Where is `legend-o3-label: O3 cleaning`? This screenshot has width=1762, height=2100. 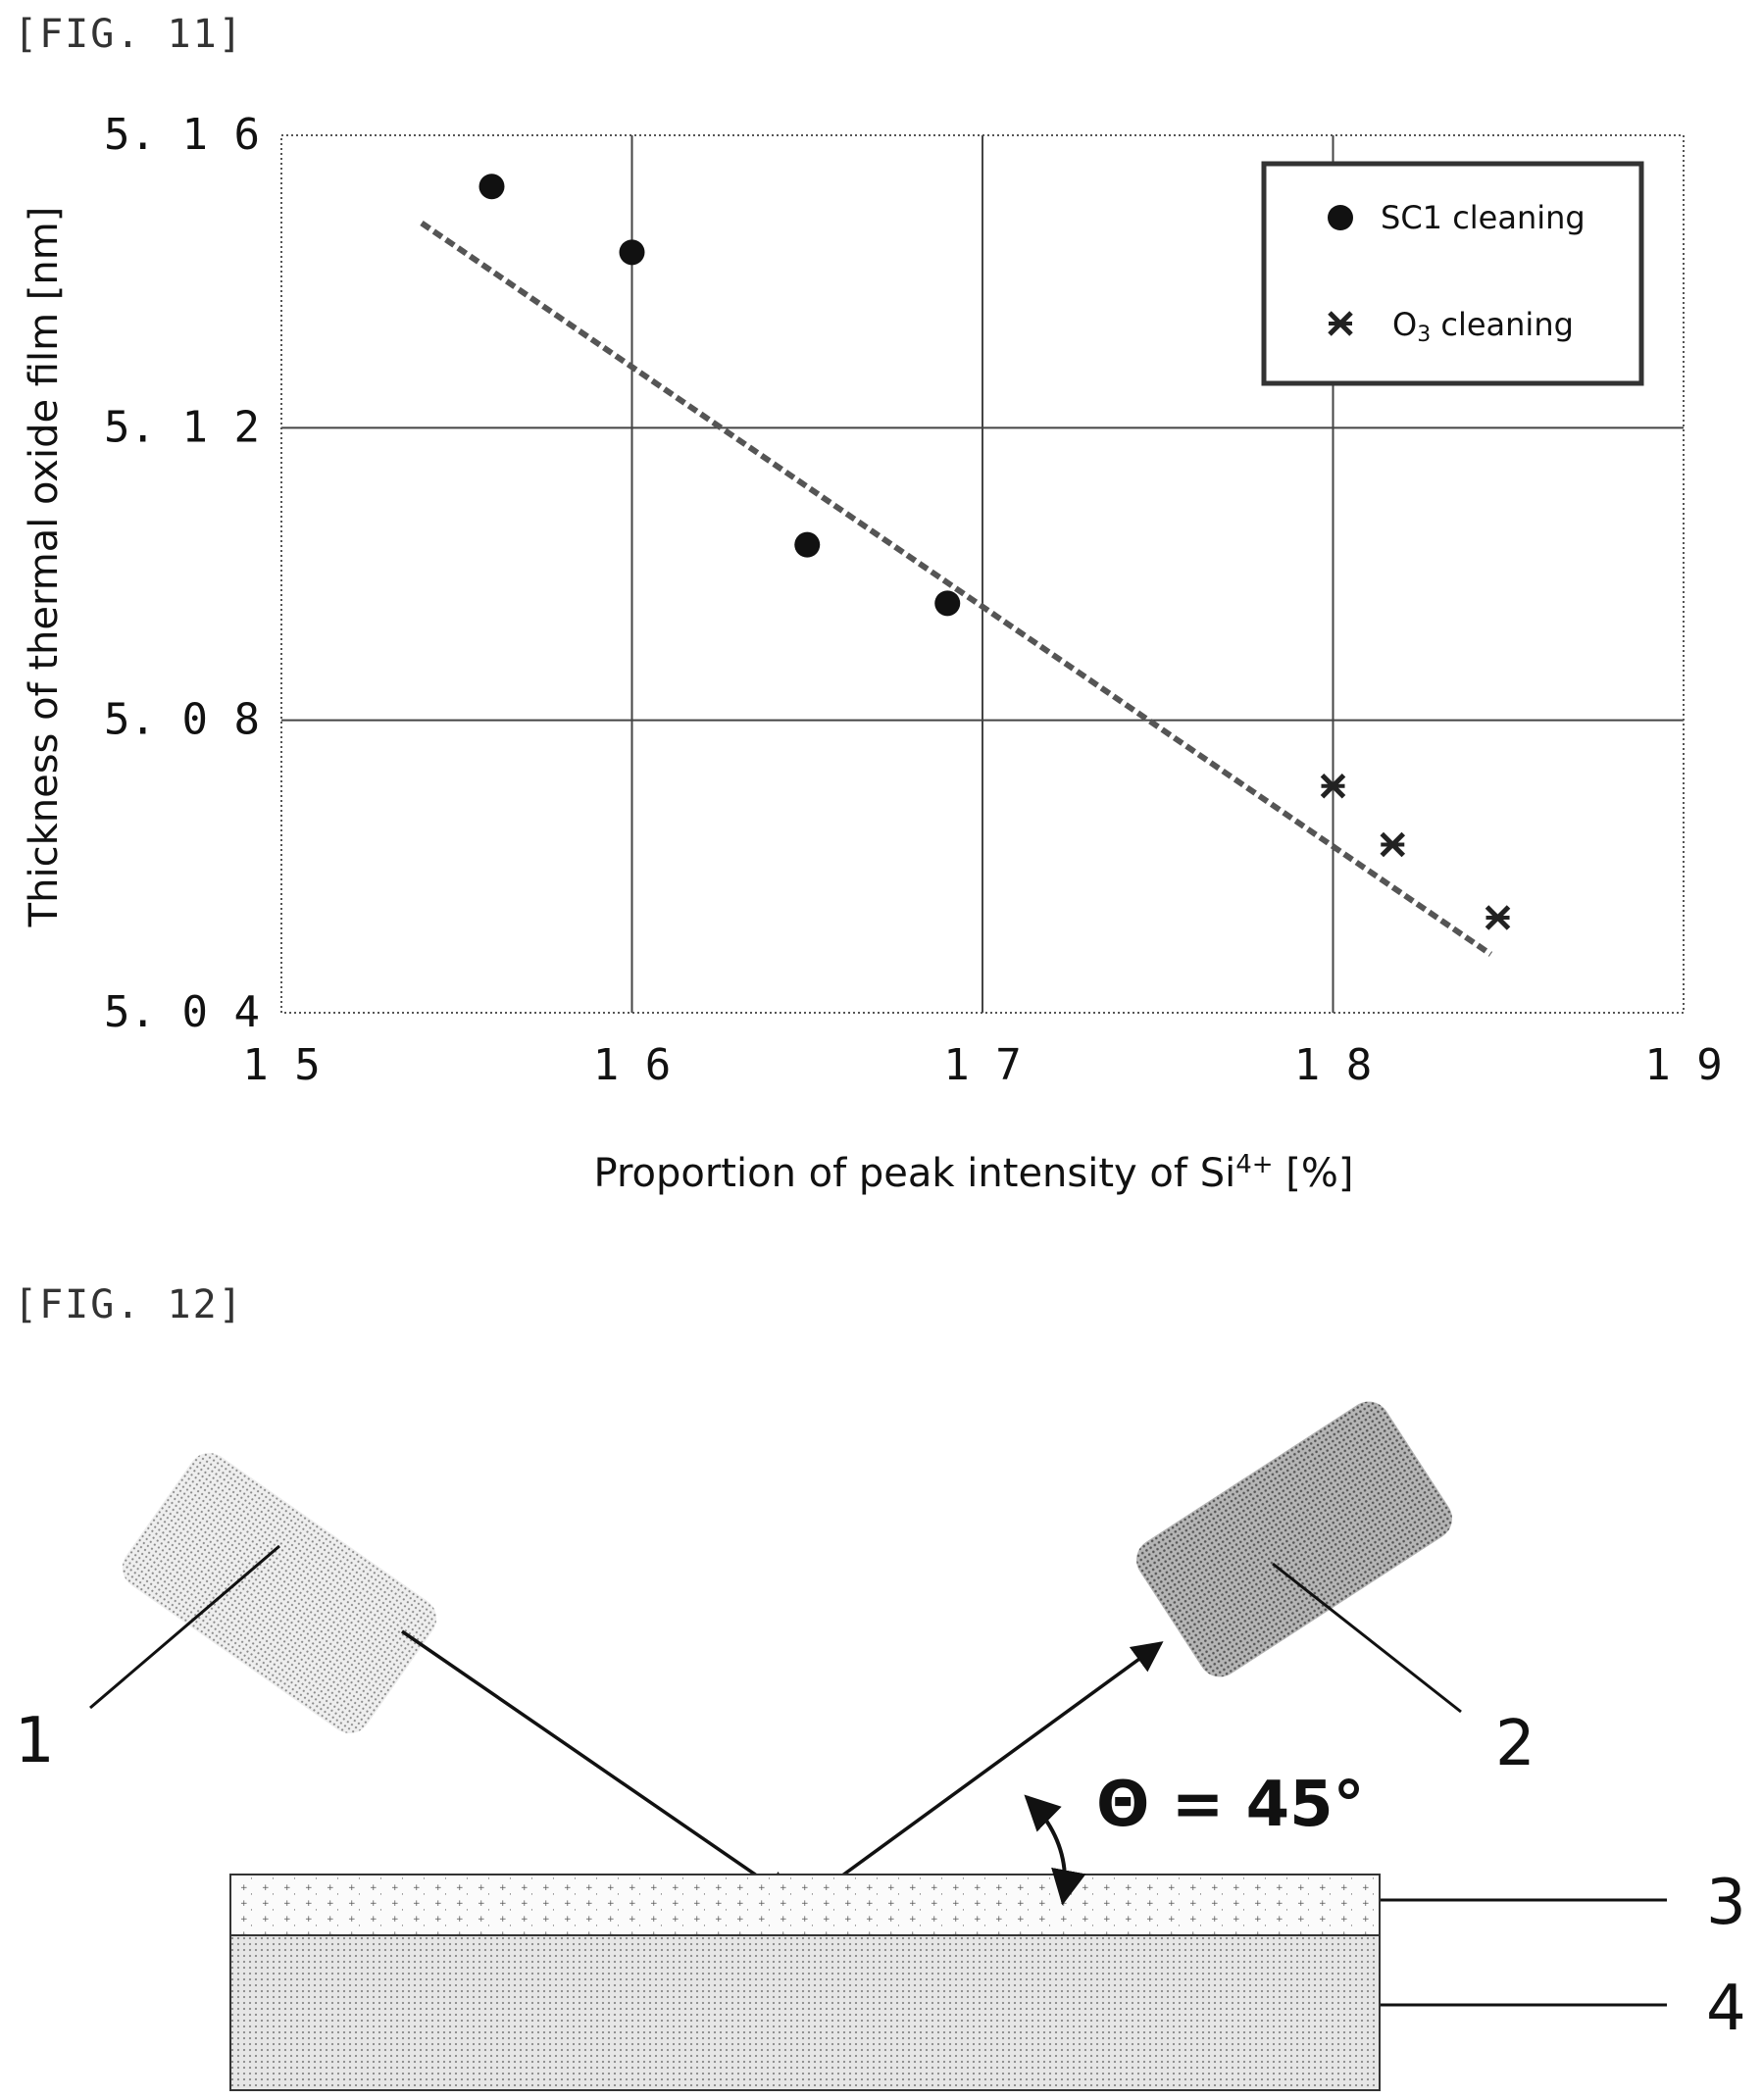 legend-o3-label: O3 cleaning is located at coordinates (1483, 326).